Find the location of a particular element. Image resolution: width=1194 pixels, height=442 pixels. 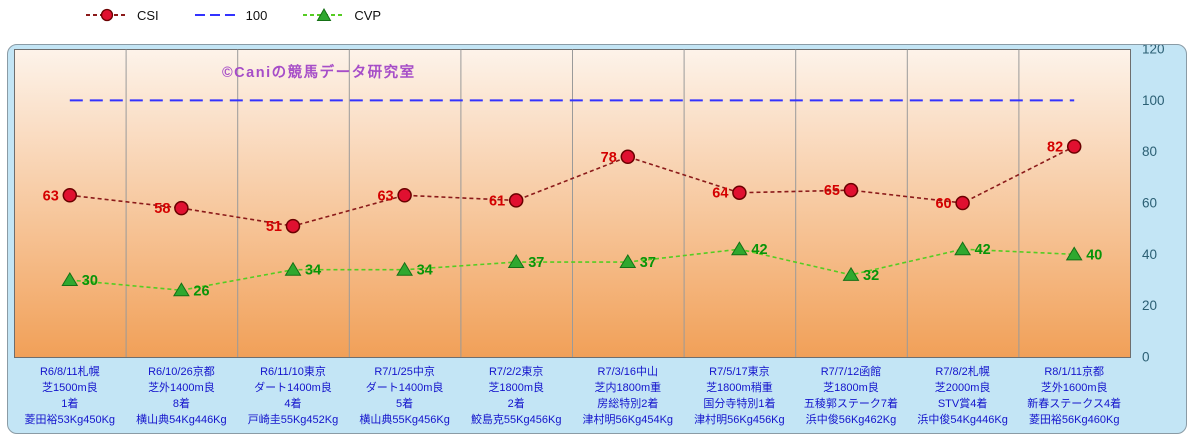

x-axis-label-line: 浜中俊56Kg462Kg is located at coordinates (851, 419).